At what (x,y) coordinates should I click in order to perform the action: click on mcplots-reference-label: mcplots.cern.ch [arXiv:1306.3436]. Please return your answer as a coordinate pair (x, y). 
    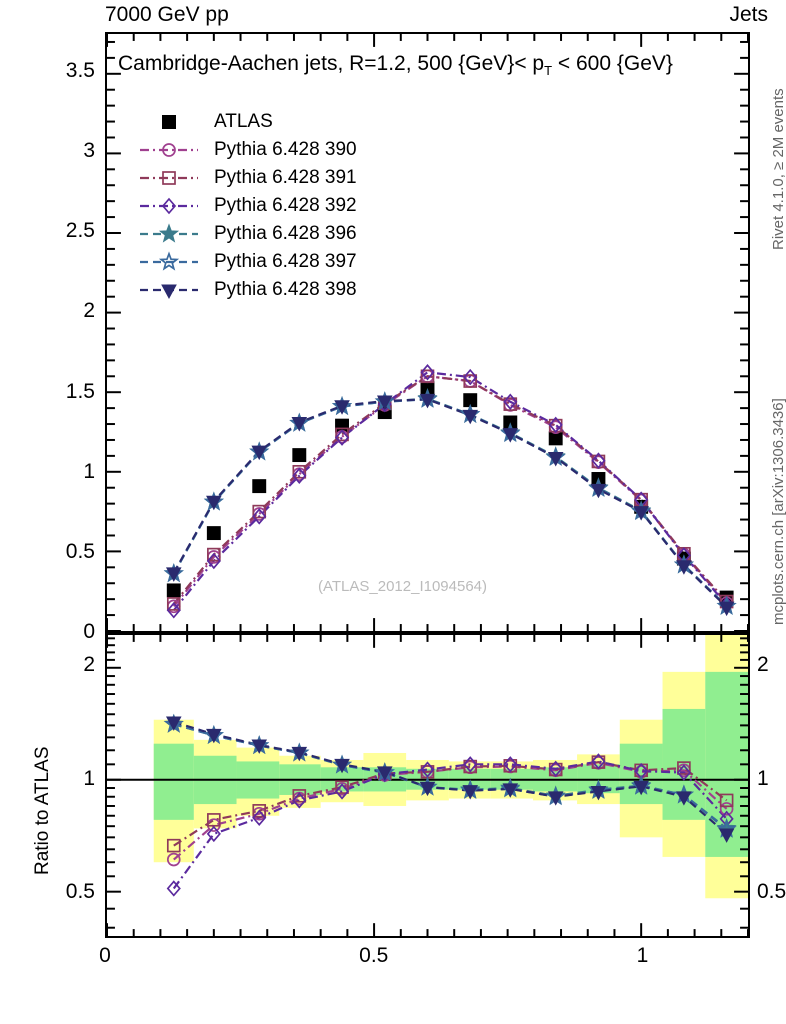
    Looking at the image, I should click on (778, 511).